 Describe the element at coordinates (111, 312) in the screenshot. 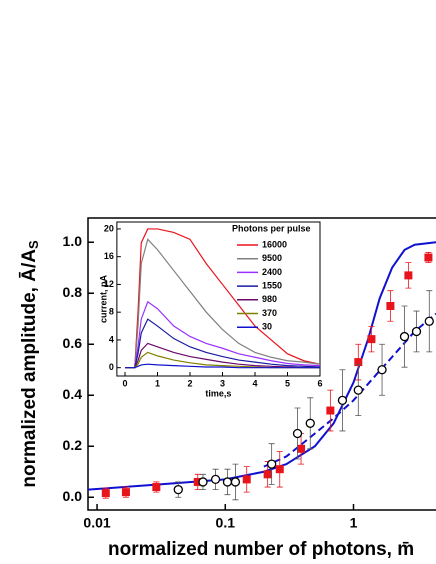

I see `inset-y-tick-label: 8` at that location.